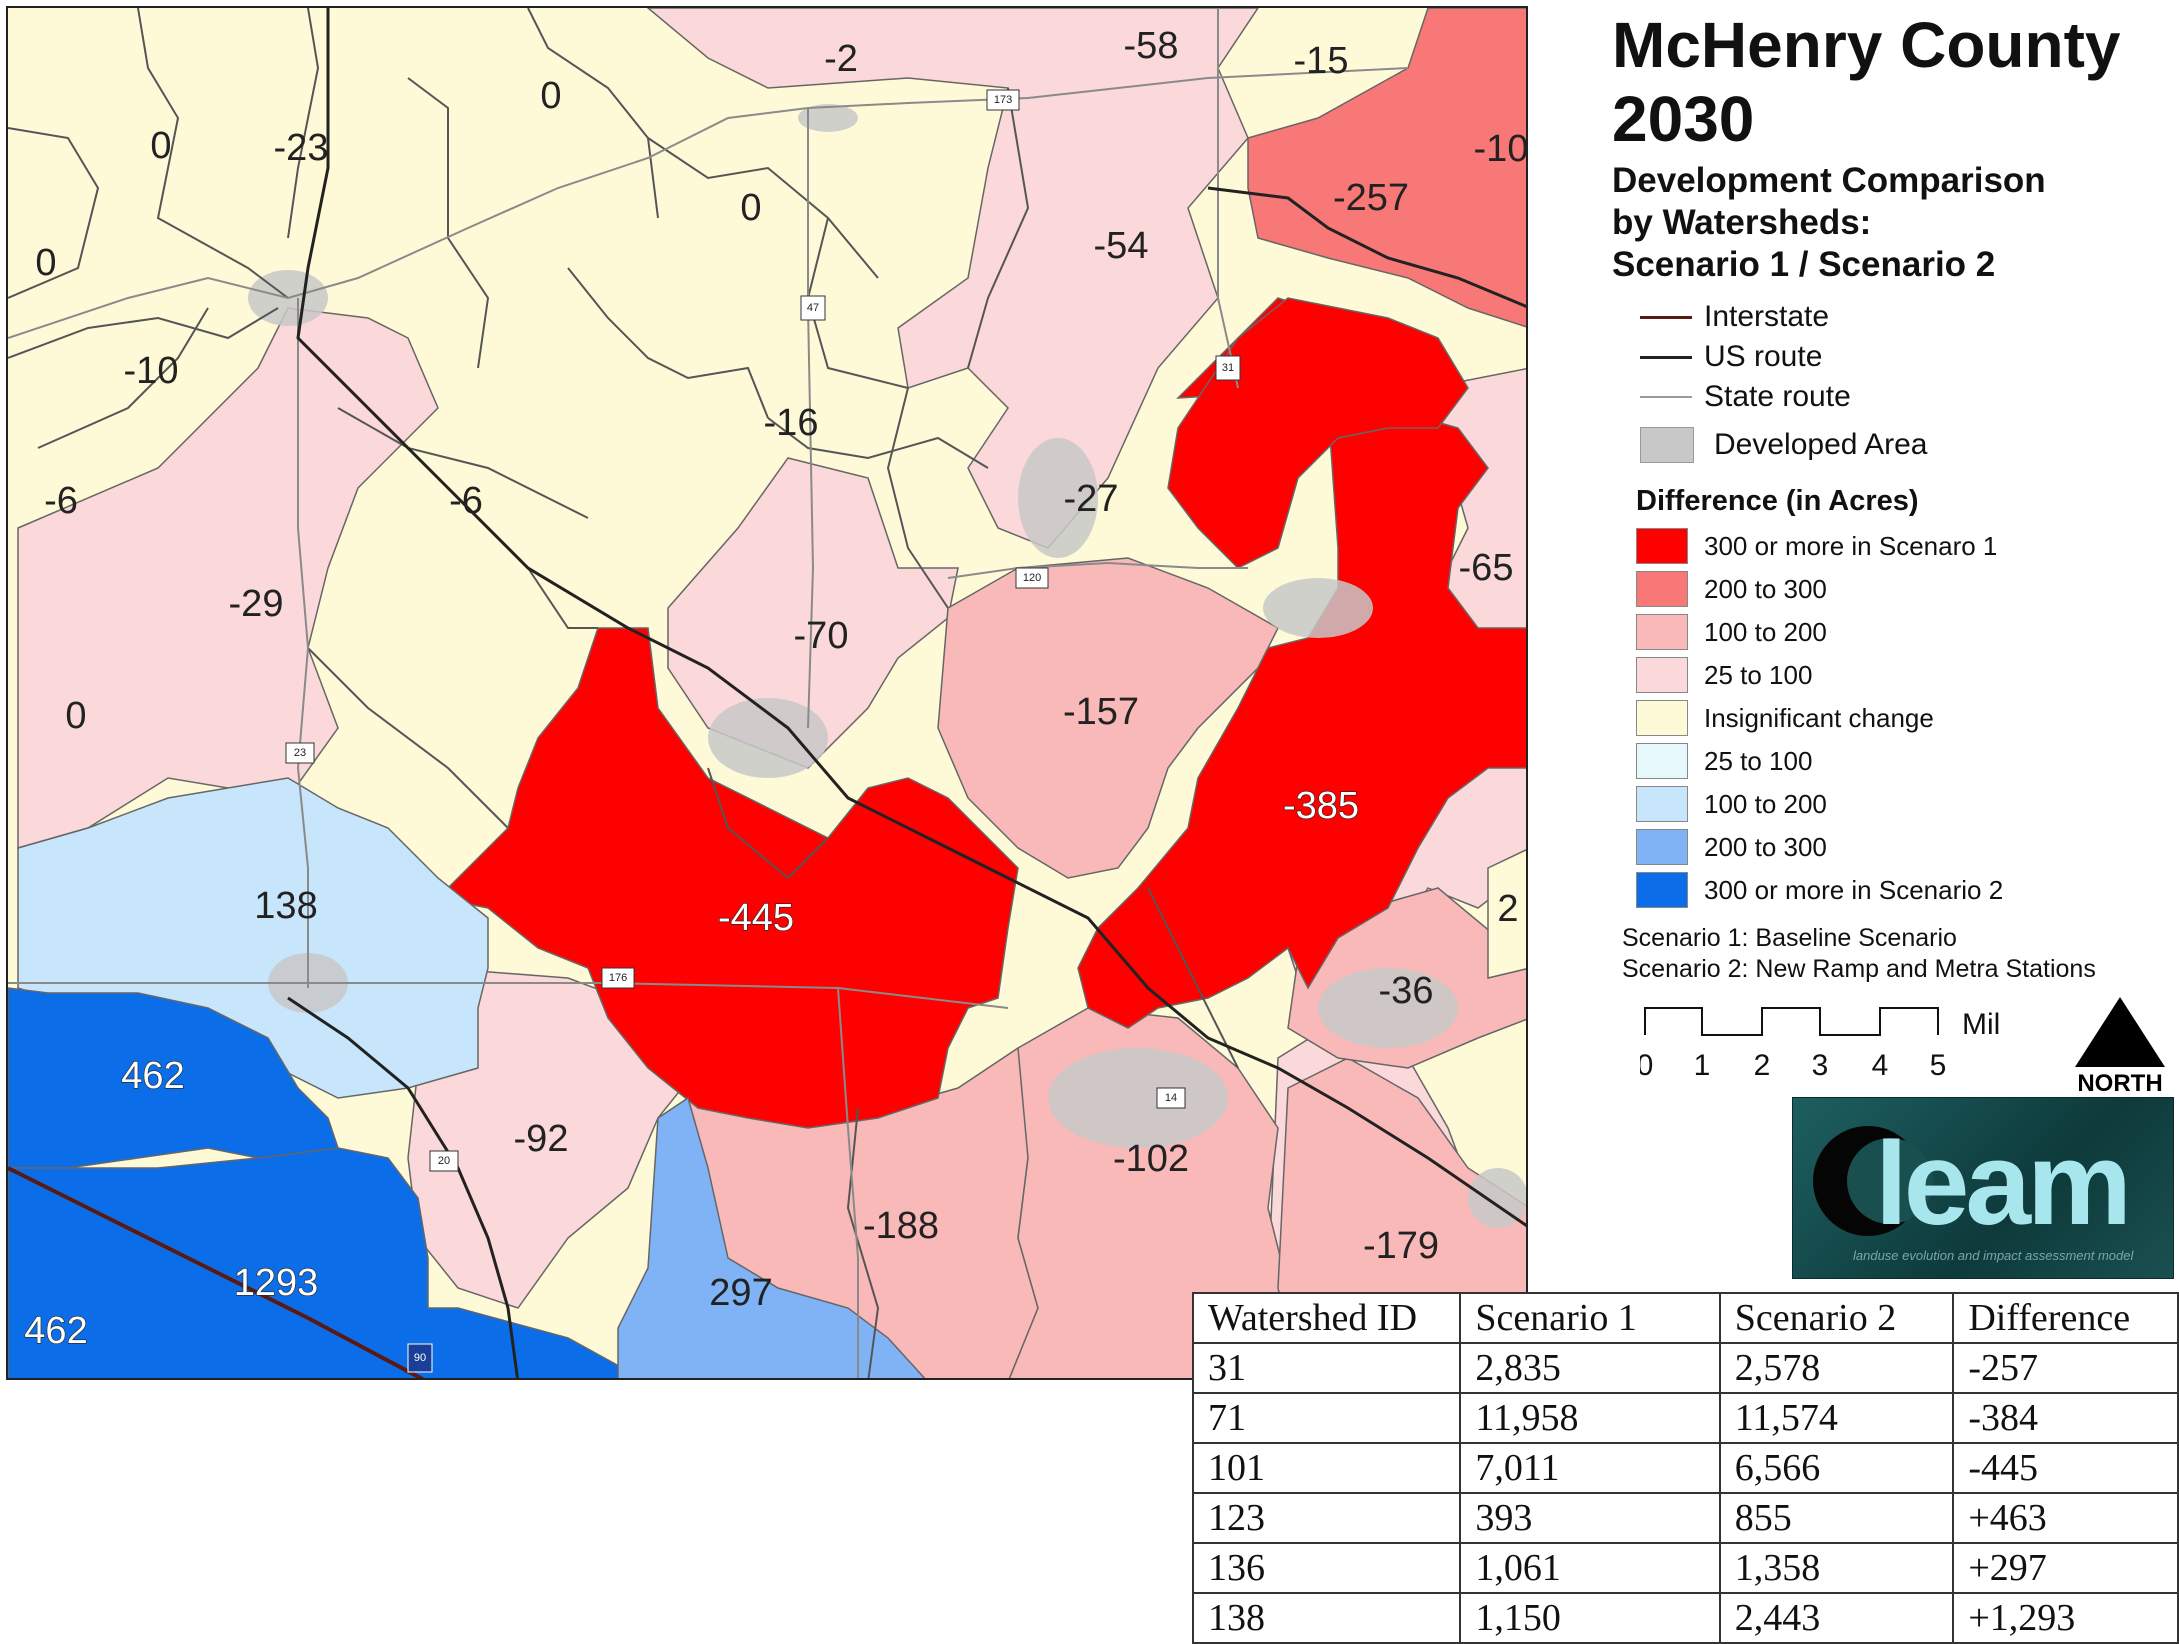  What do you see at coordinates (1667, 445) in the screenshot?
I see `developed-area-swatch` at bounding box center [1667, 445].